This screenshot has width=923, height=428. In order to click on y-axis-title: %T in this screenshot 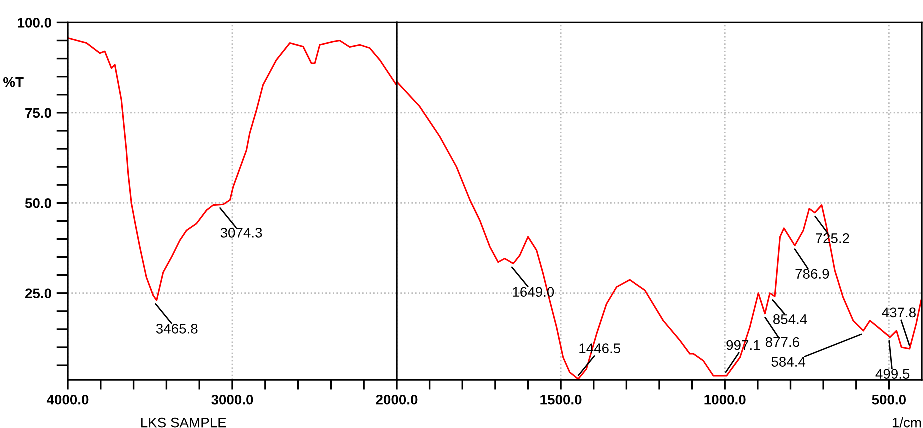, I will do `click(14, 82)`.